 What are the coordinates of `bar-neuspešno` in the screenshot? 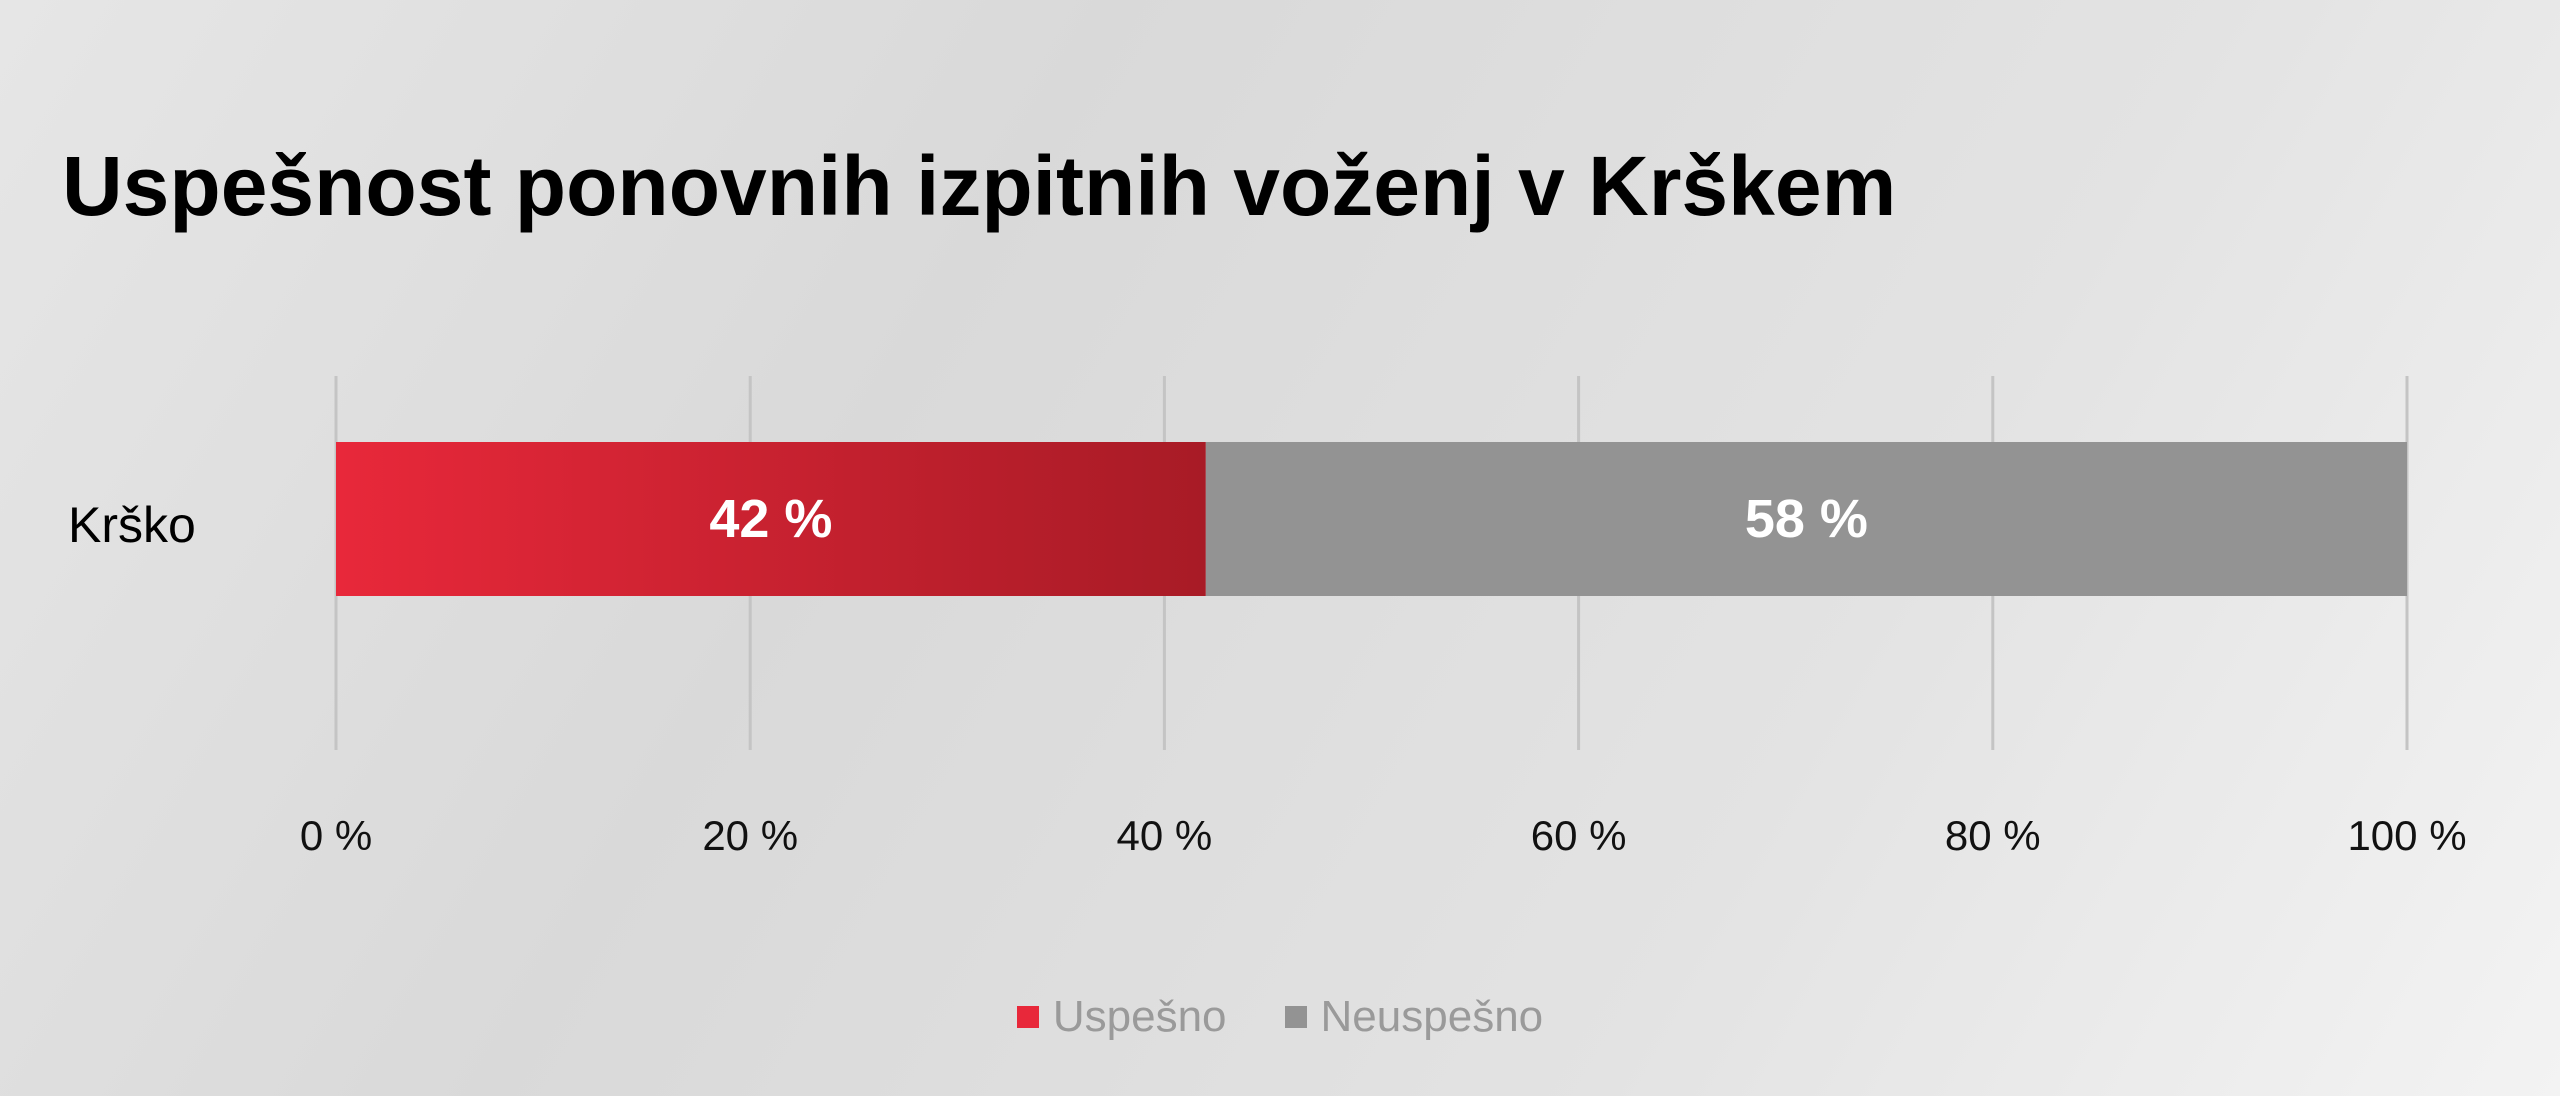 It's located at (1806, 519).